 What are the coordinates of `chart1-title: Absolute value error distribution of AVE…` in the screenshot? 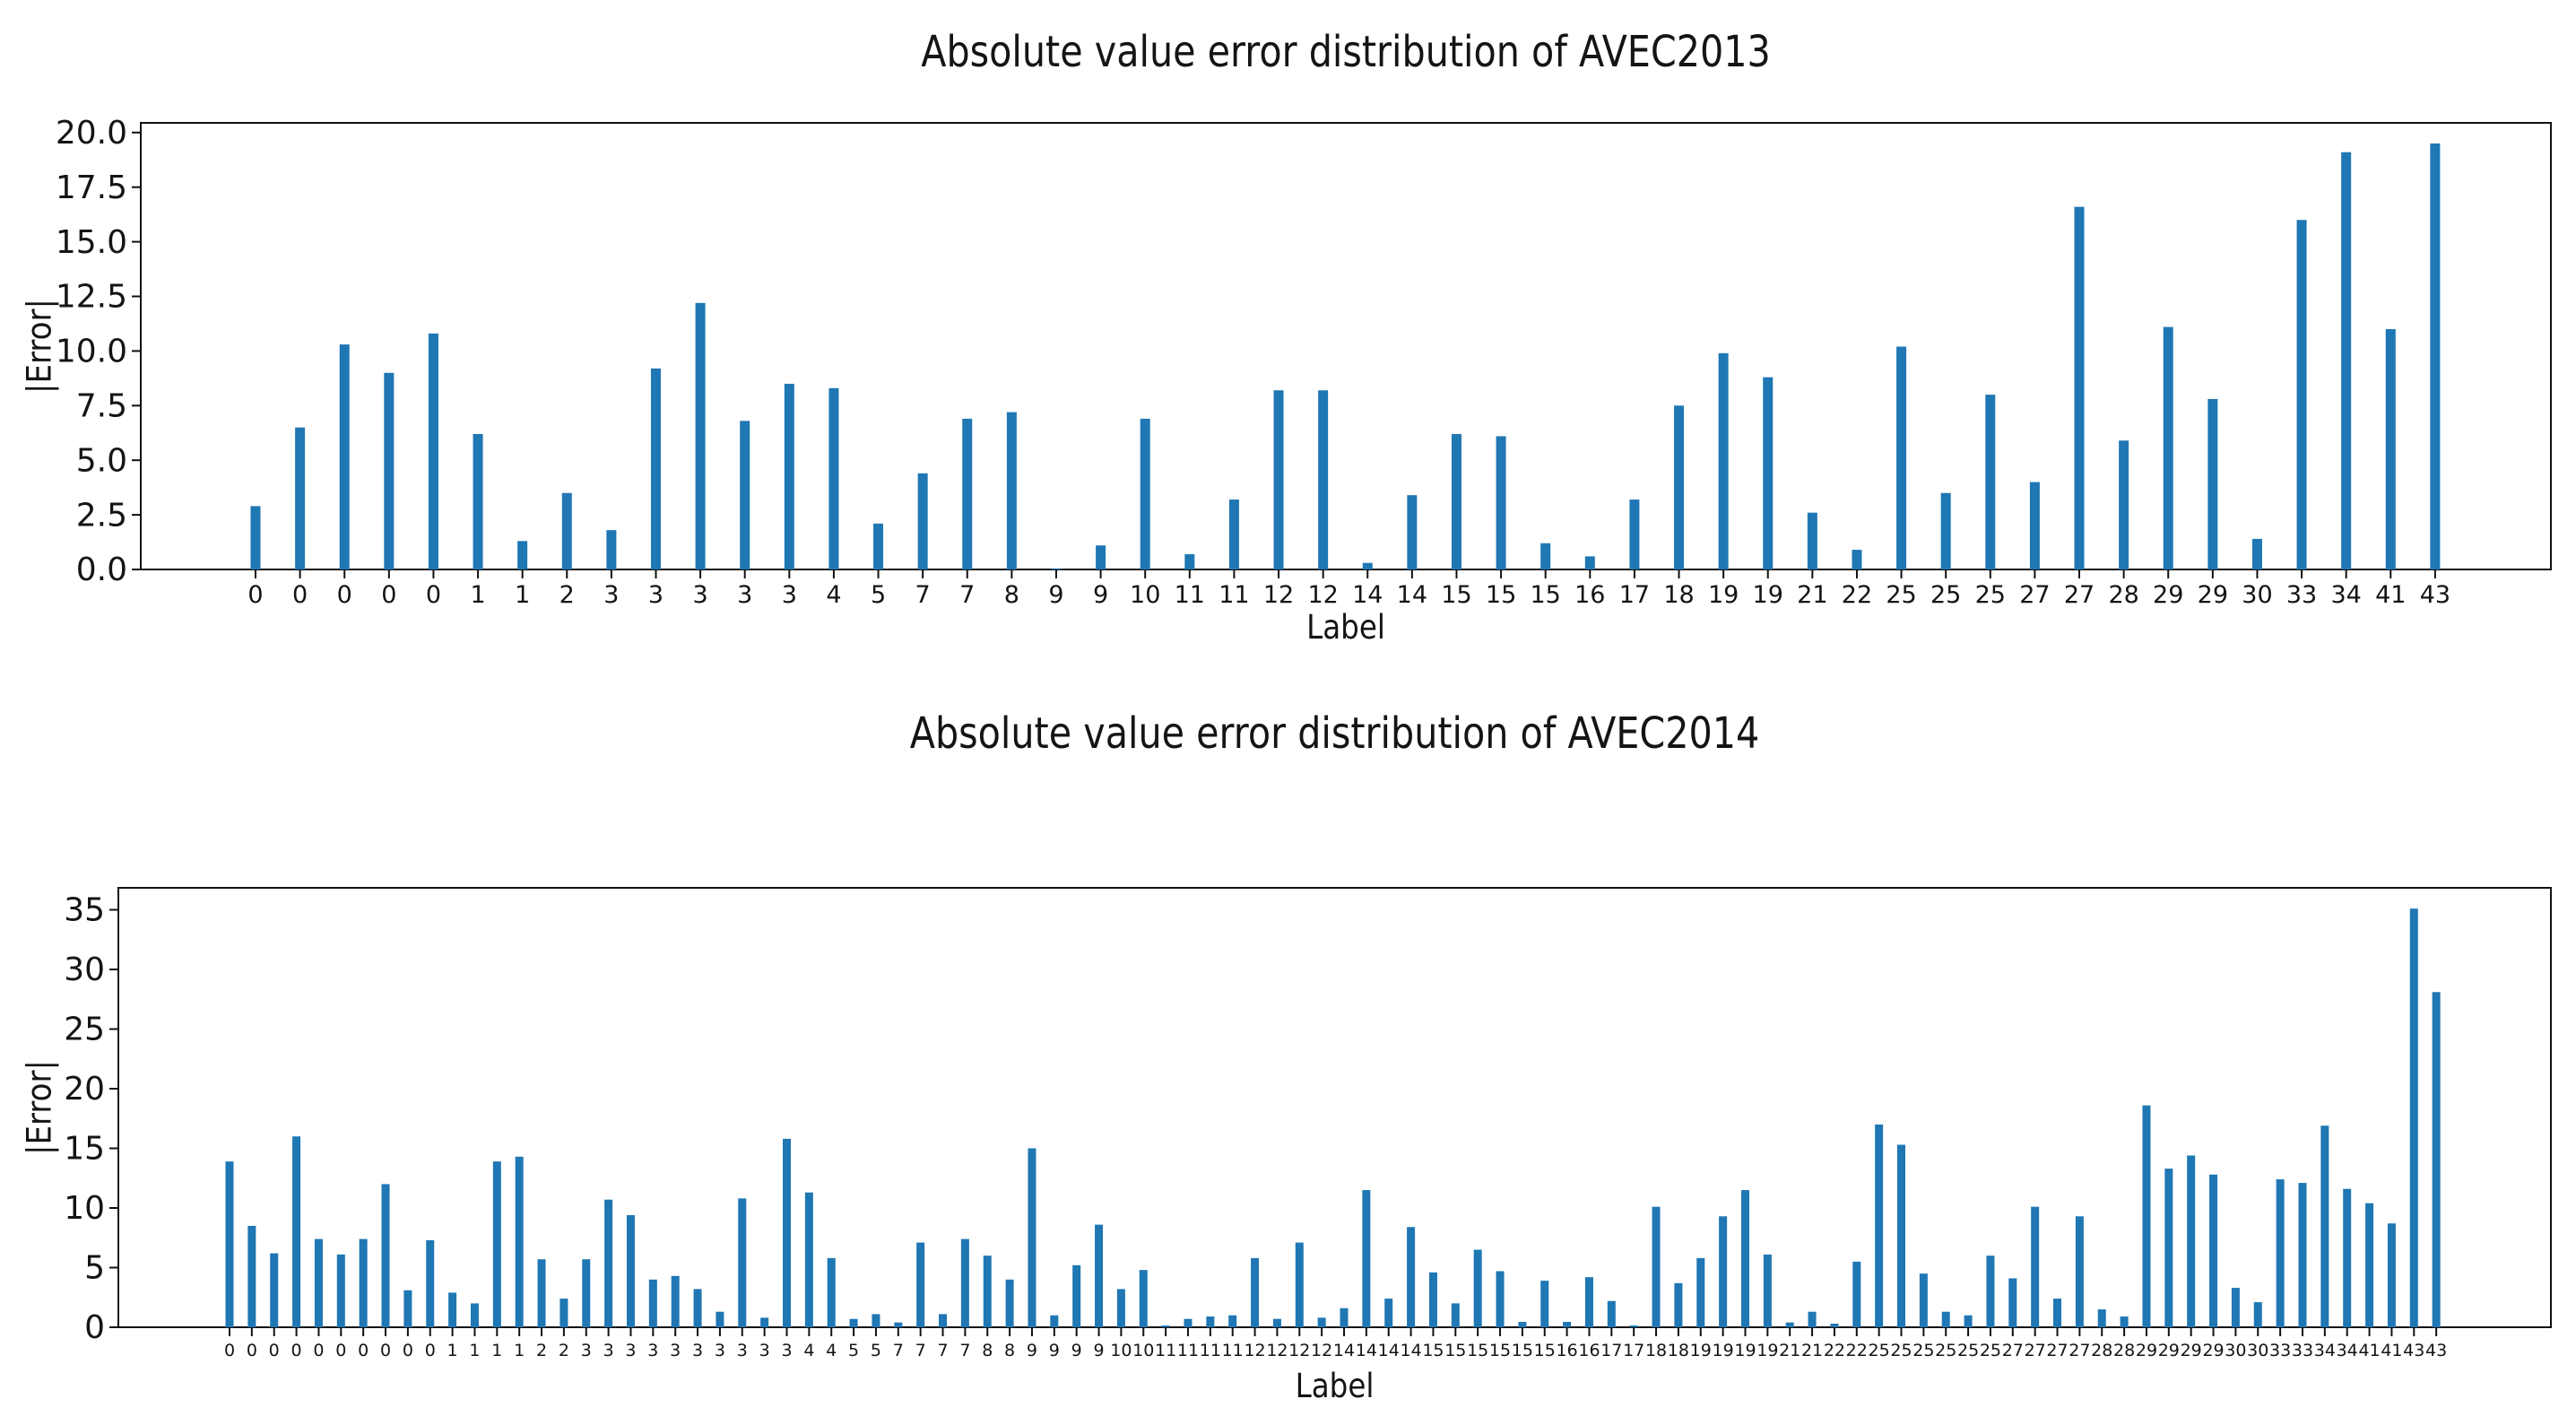 It's located at (1346, 52).